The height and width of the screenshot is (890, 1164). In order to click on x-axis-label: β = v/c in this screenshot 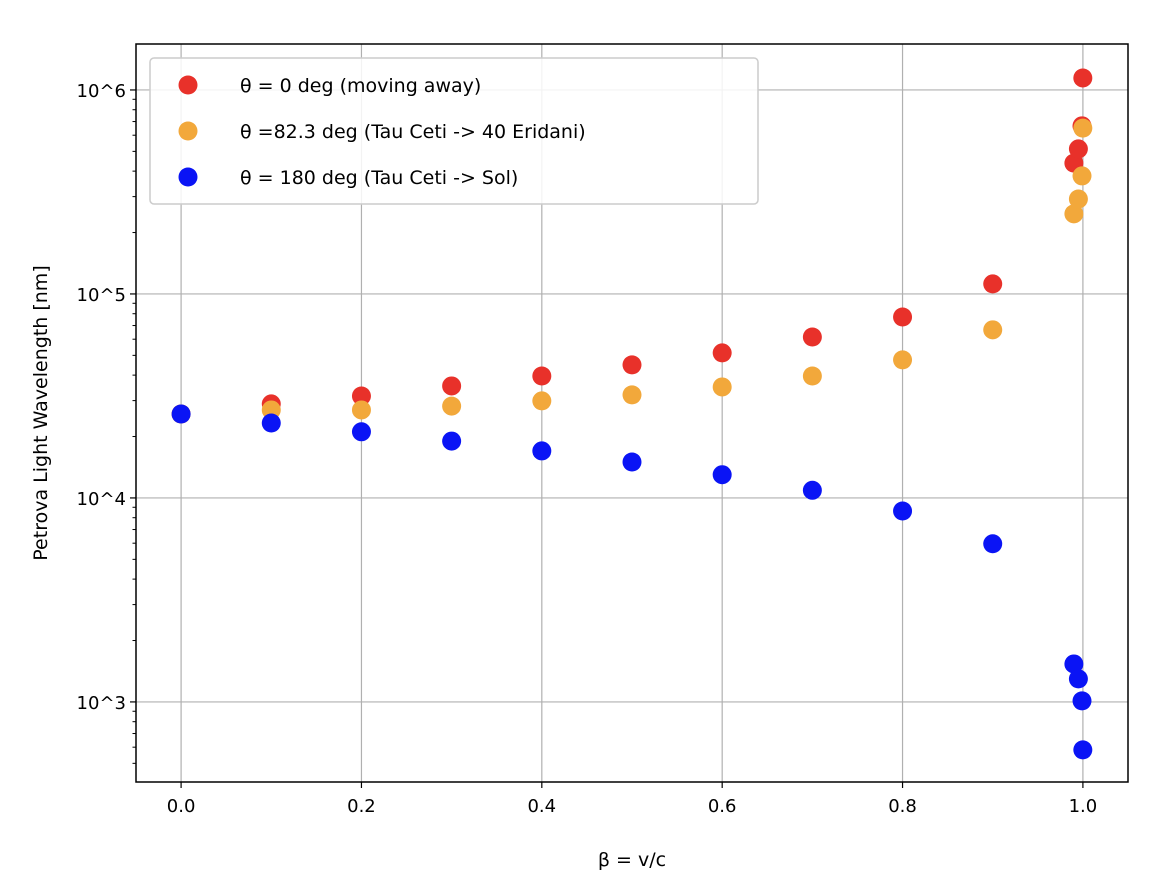, I will do `click(632, 860)`.